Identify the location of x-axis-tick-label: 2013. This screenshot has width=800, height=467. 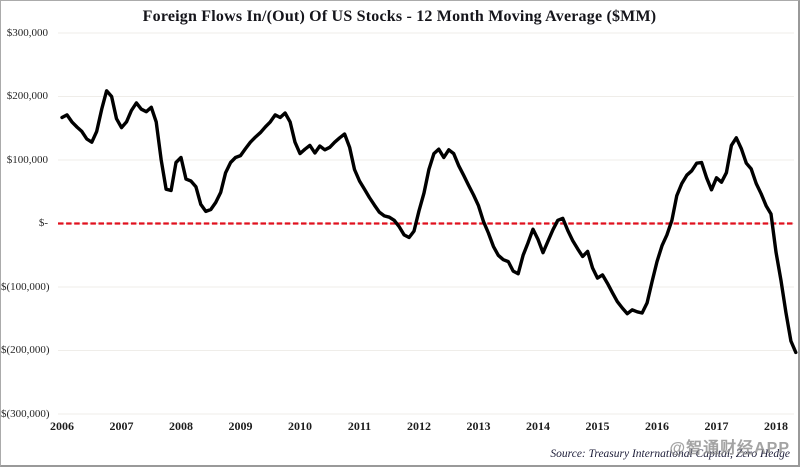
(478, 426).